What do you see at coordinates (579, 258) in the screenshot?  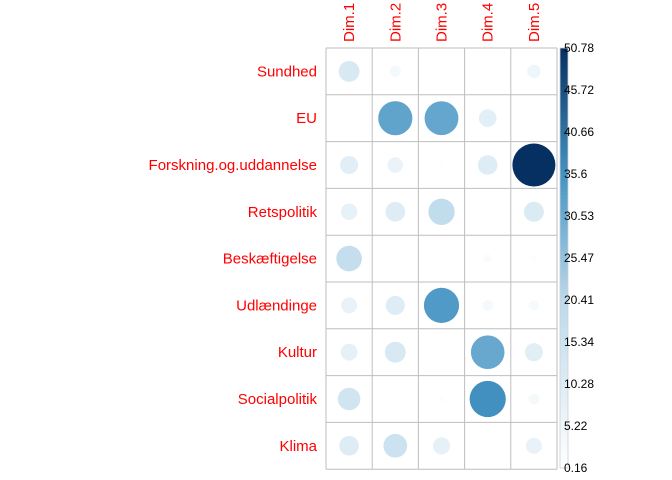 I see `colorbar-tick-label: 25.47` at bounding box center [579, 258].